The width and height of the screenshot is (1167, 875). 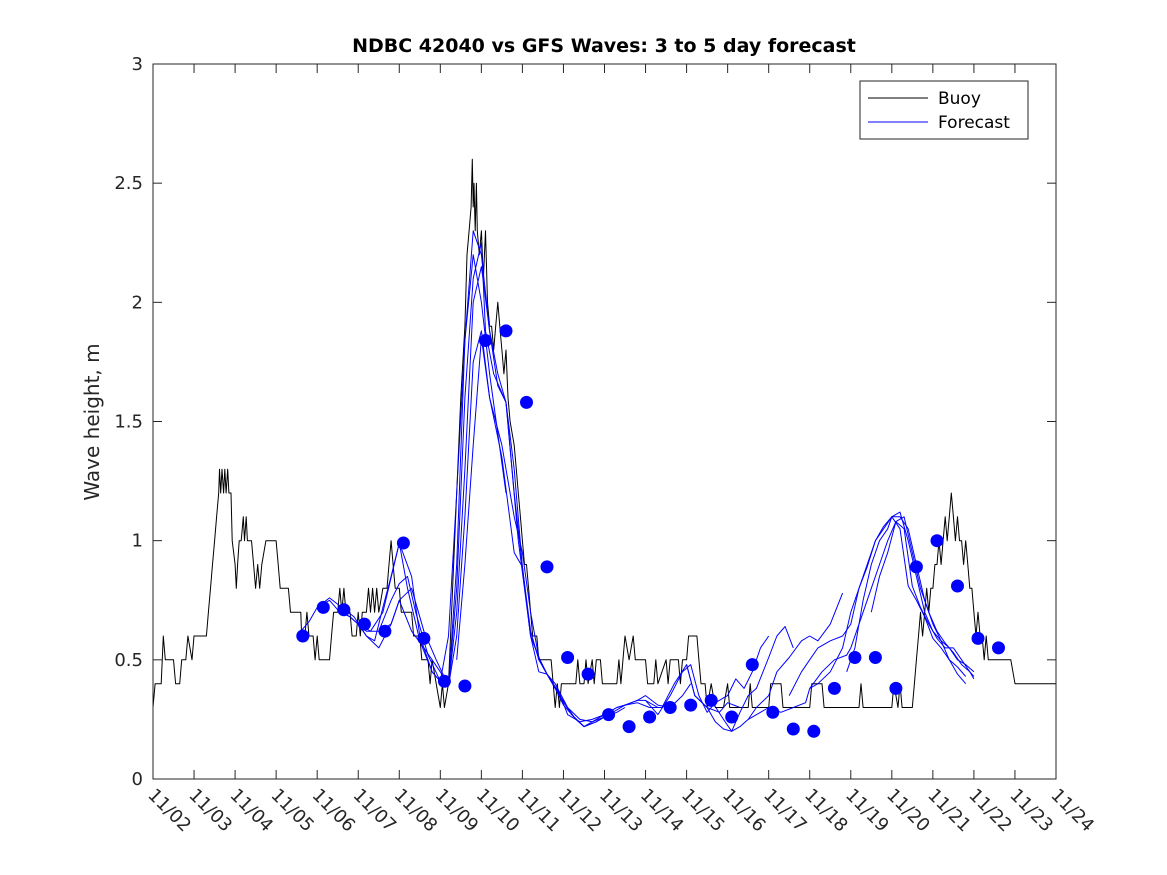 What do you see at coordinates (128, 422) in the screenshot?
I see `y-tick-label-3: 1.5` at bounding box center [128, 422].